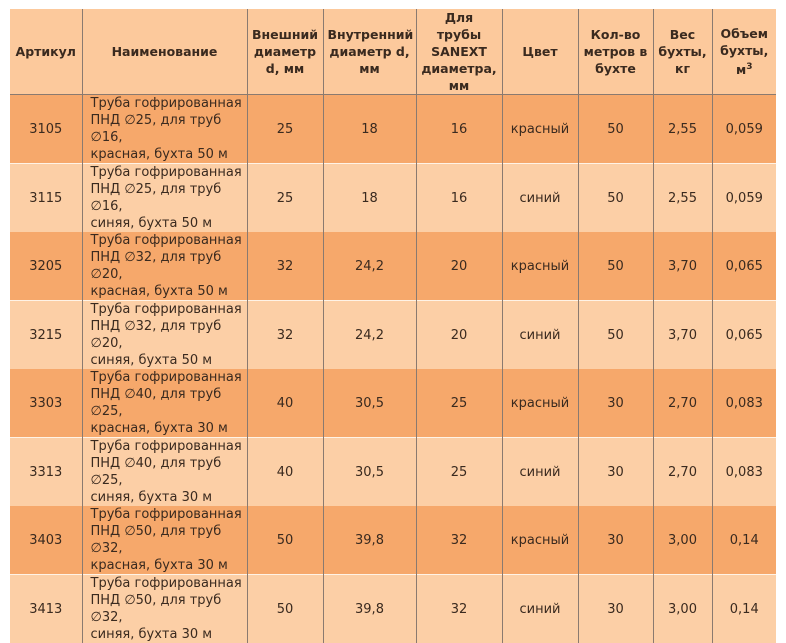 This screenshot has width=786, height=643. What do you see at coordinates (540, 52) in the screenshot?
I see `header-color: Цвет` at bounding box center [540, 52].